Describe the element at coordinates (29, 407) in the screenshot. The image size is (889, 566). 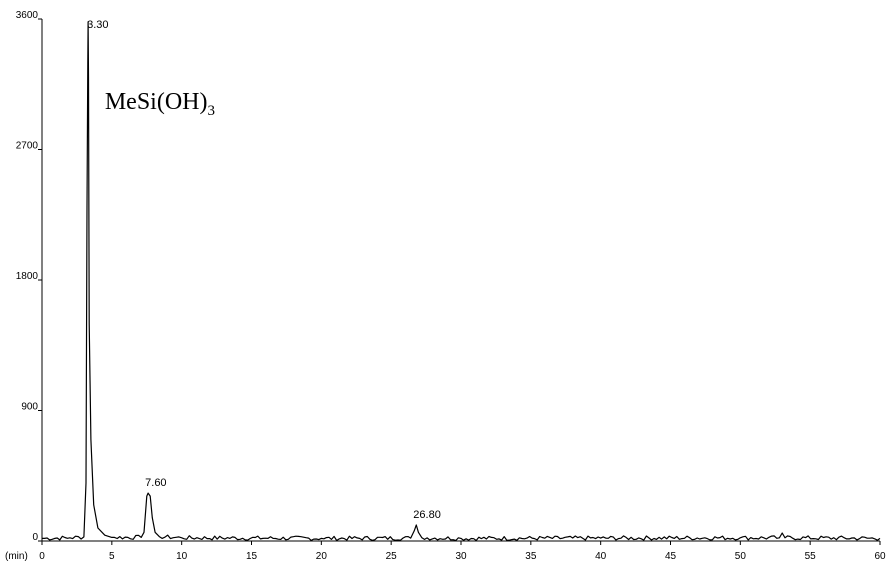
I see `y-tick-label: 900` at that location.